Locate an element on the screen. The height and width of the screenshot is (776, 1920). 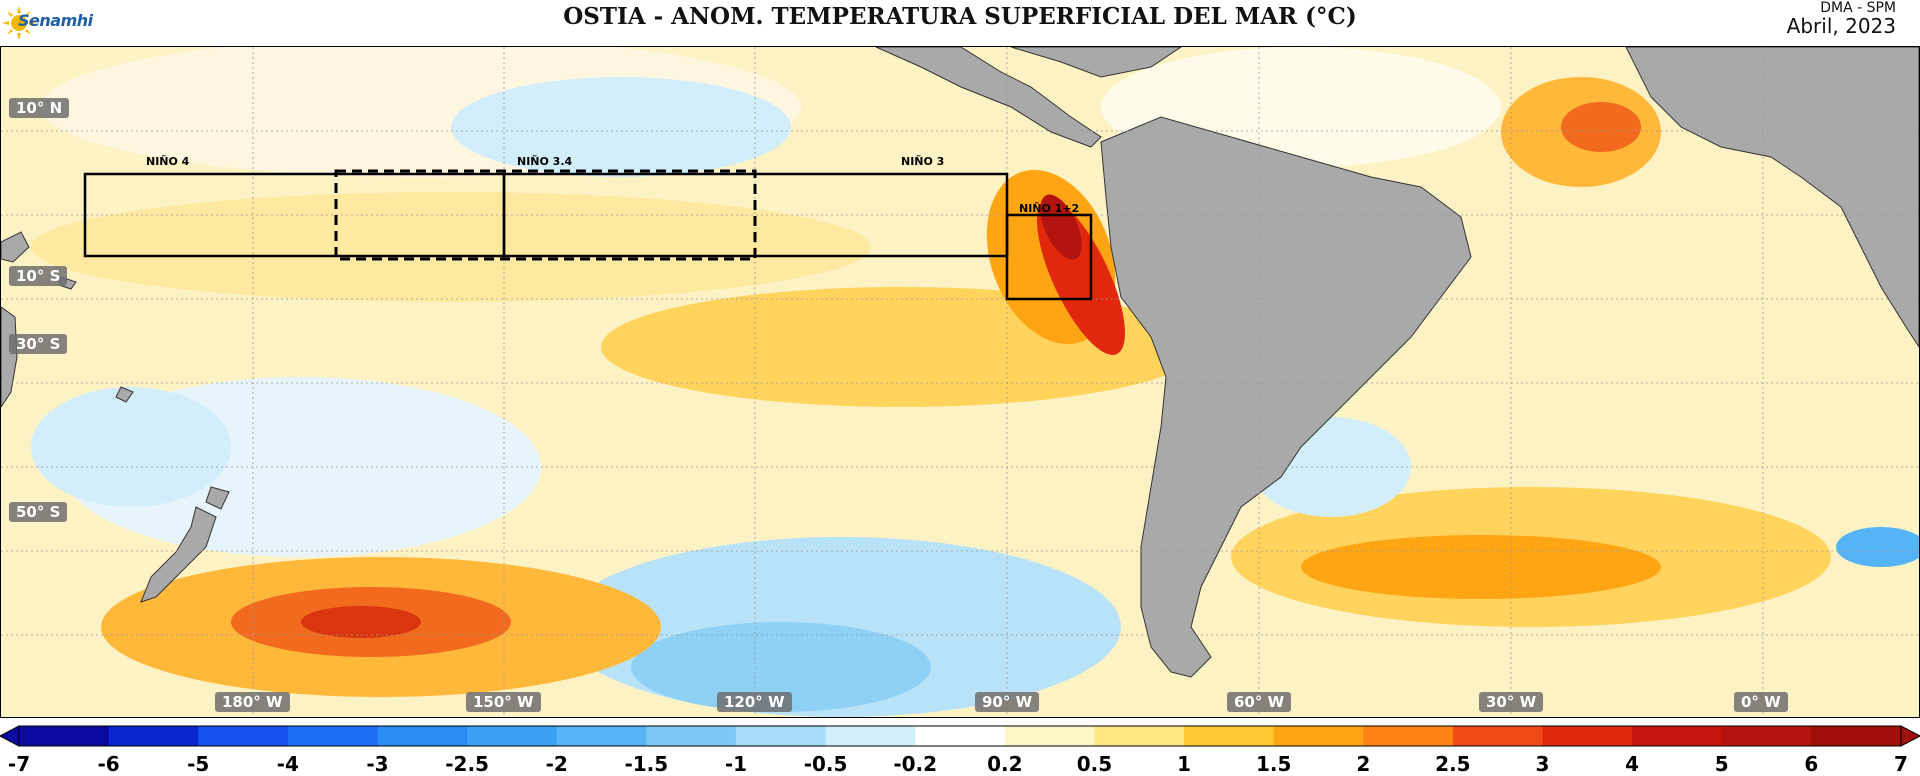
lon-label-0w: 0° W is located at coordinates (1761, 702).